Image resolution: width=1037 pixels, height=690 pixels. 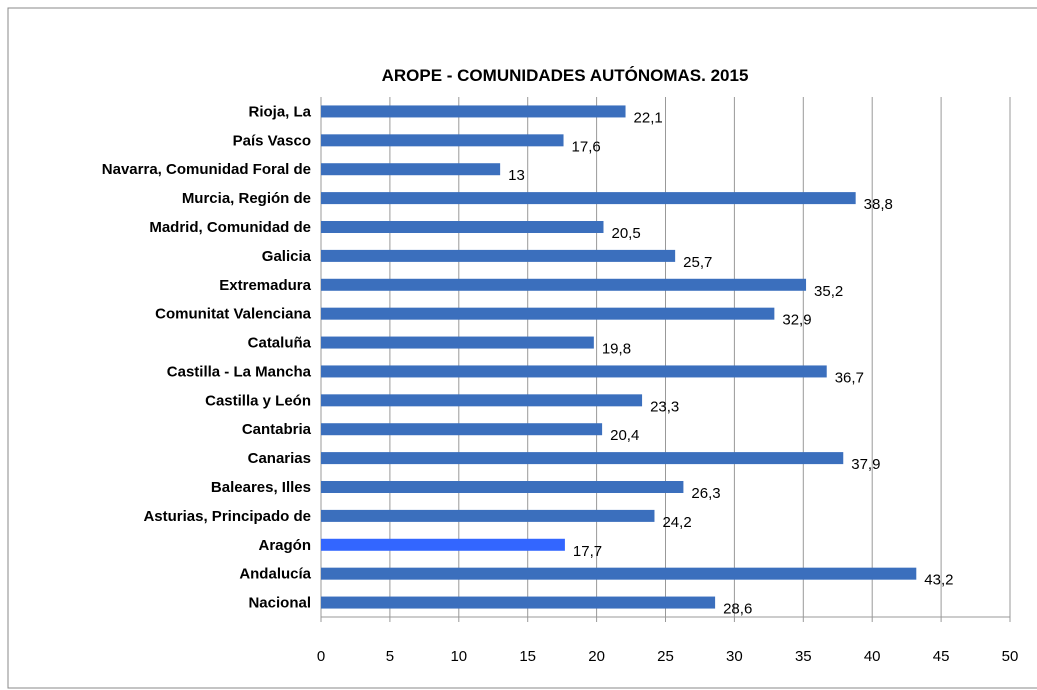 What do you see at coordinates (206, 169) in the screenshot?
I see `y-tick-label: Navarra, Comunidad Foral de` at bounding box center [206, 169].